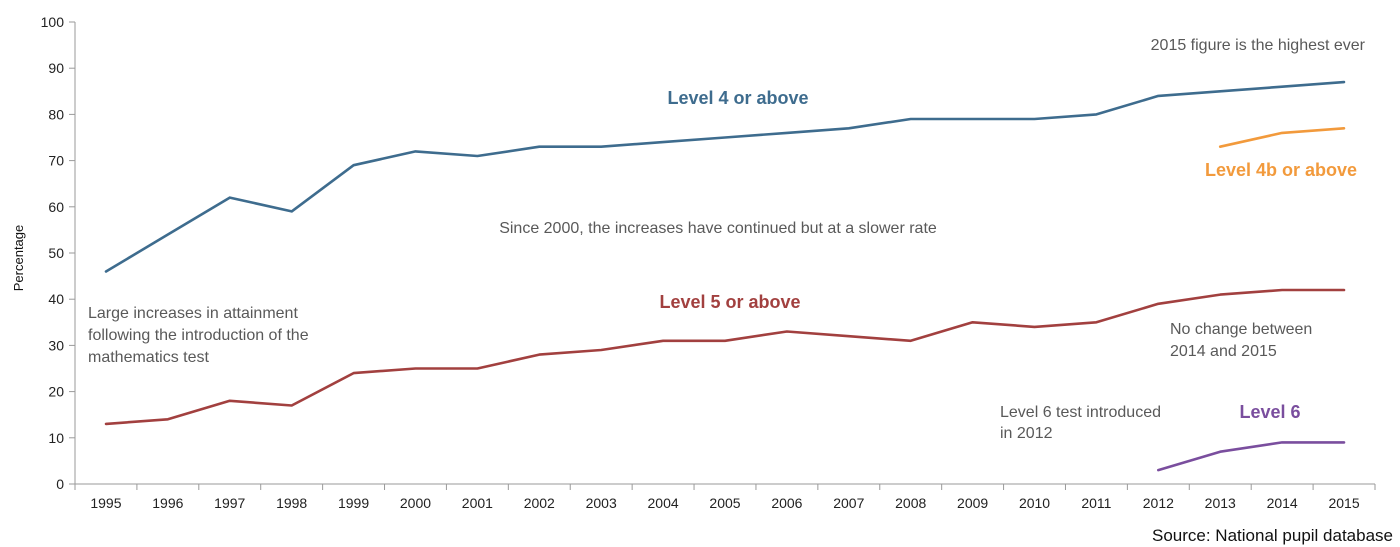 This screenshot has width=1400, height=547. Describe the element at coordinates (1282, 503) in the screenshot. I see `x-tick-label: 2014` at that location.